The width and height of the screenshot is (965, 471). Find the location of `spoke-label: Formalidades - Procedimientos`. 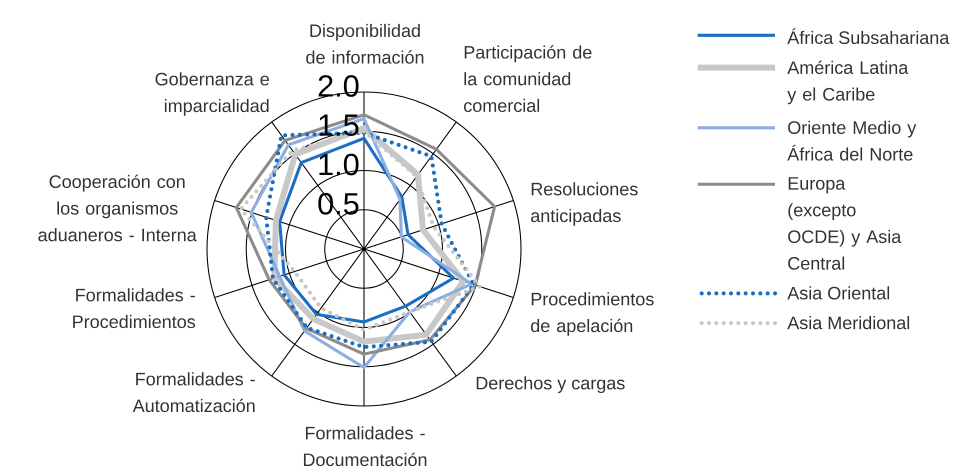

spoke-label: Formalidades - Procedimientos is located at coordinates (134, 308).